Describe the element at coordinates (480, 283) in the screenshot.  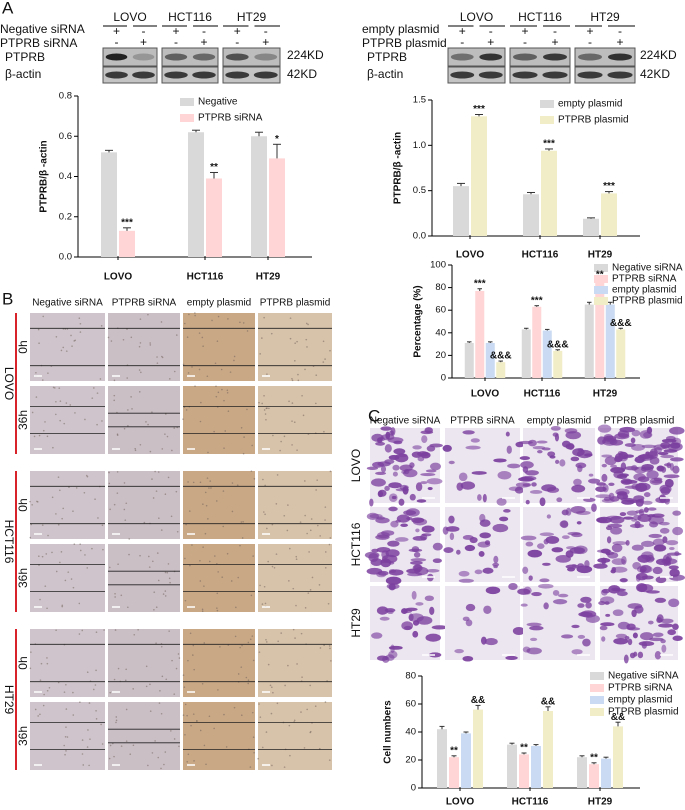
I see `significance: ***` at that location.